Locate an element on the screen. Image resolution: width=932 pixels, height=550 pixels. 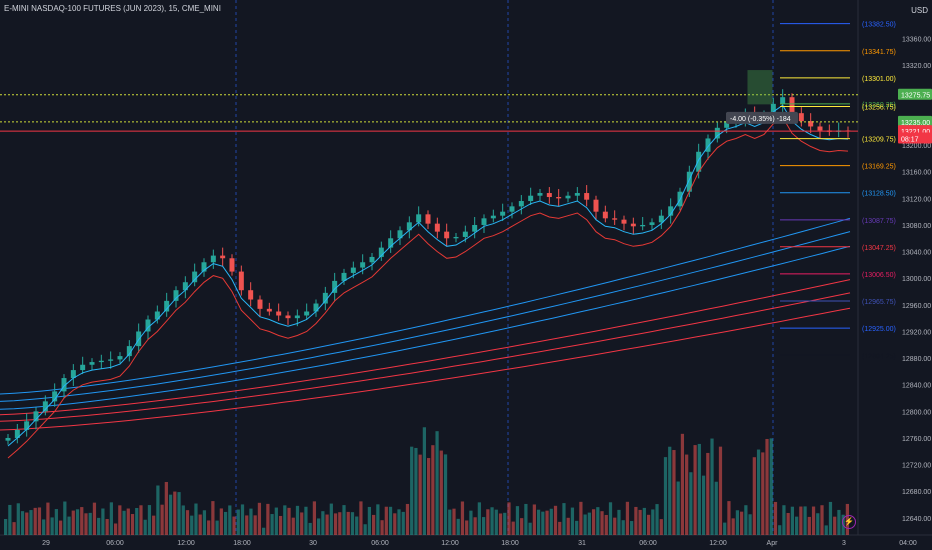
measure-label-bg is located at coordinates (762, 117).